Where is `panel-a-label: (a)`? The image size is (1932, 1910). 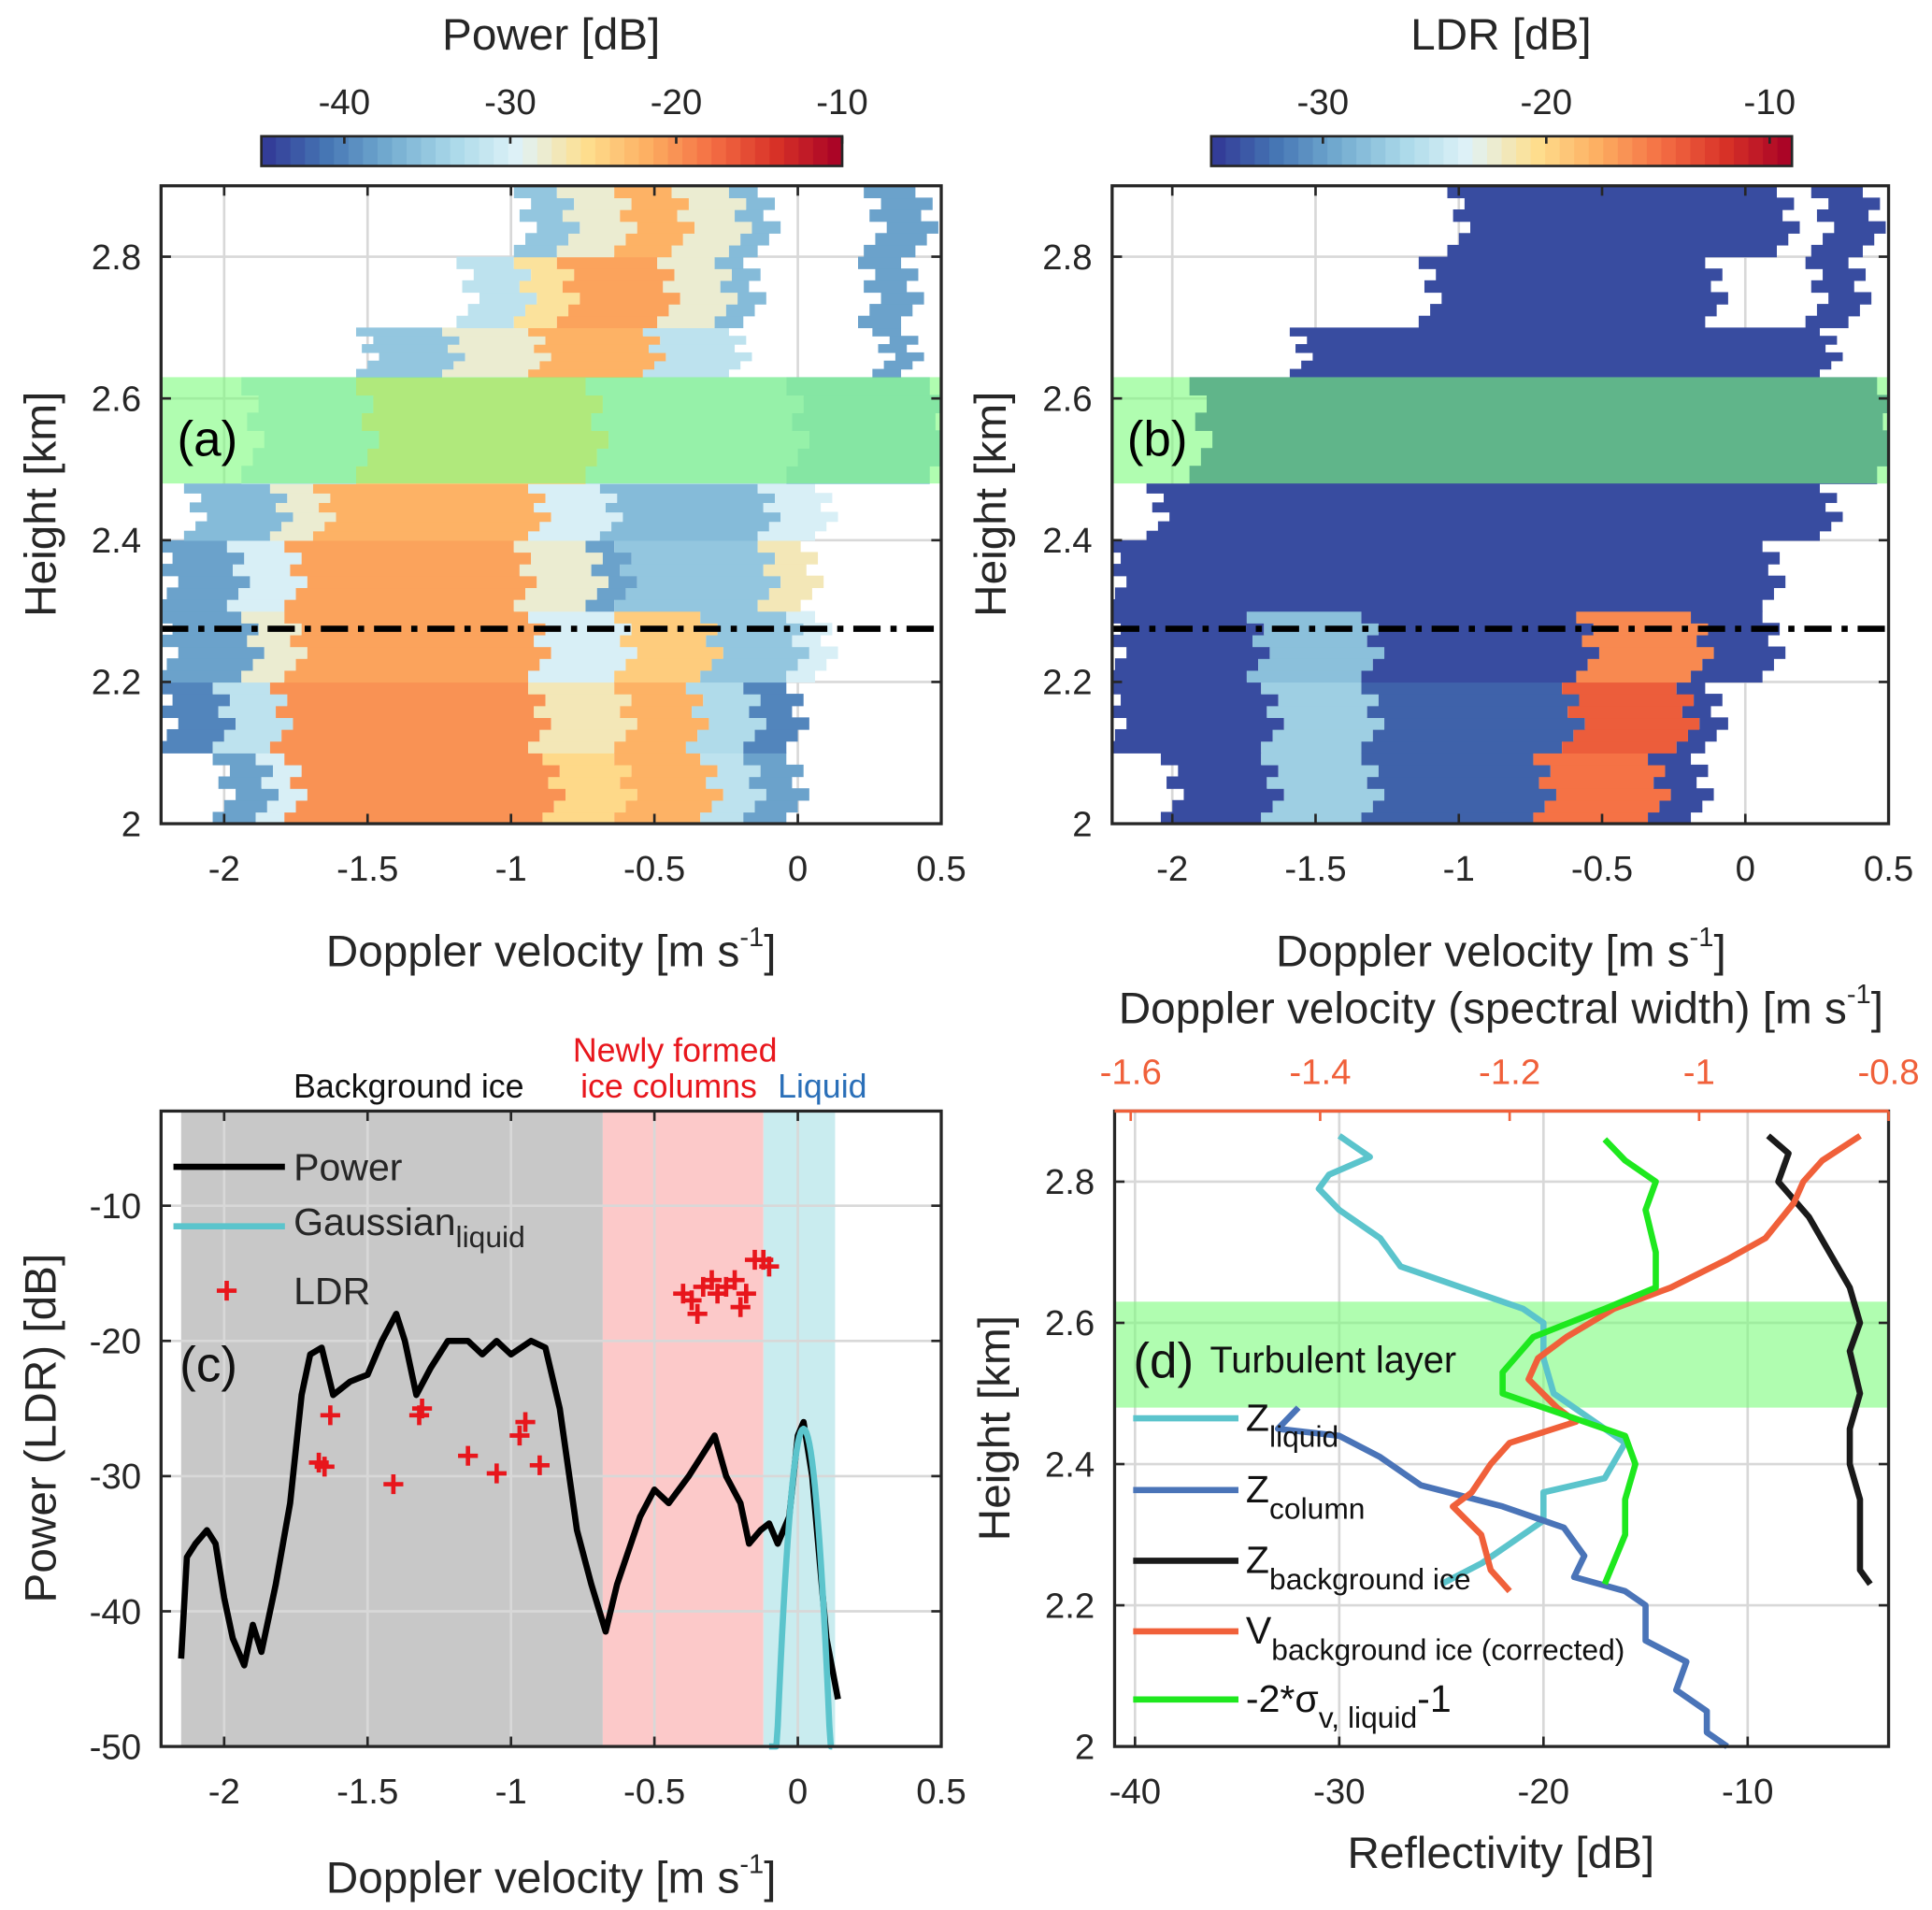
panel-a-label: (a) is located at coordinates (208, 439).